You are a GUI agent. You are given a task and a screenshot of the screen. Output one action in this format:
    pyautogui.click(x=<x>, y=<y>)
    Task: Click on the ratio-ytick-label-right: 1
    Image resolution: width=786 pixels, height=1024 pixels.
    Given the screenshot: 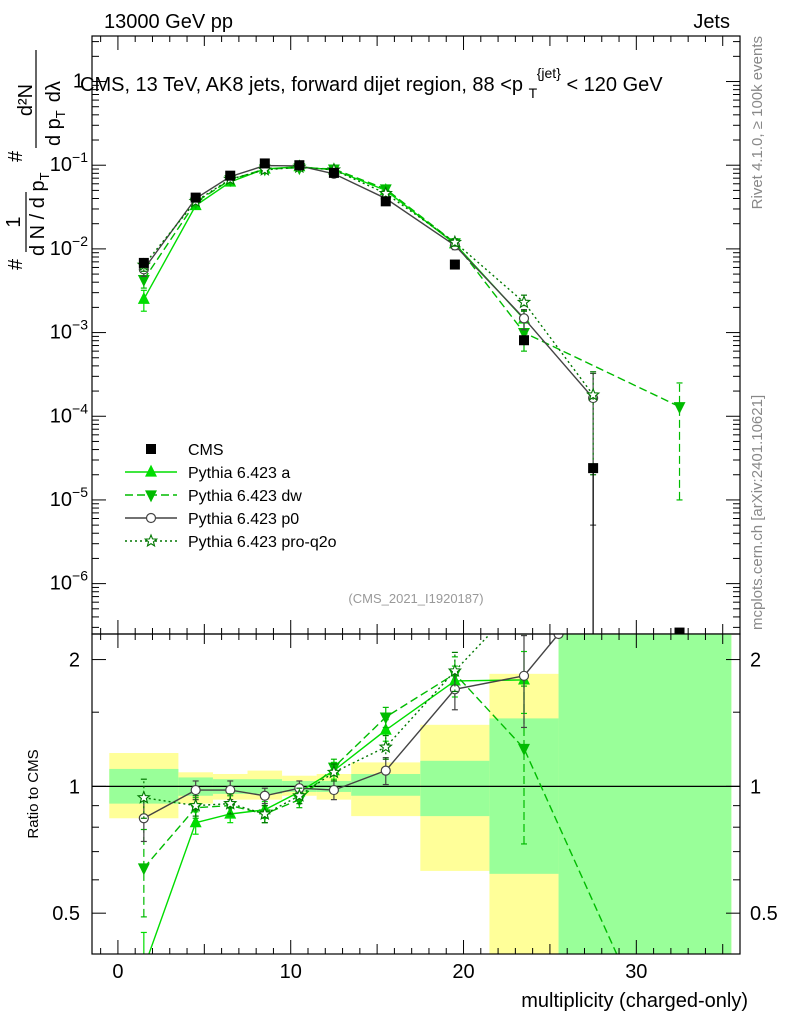 What is the action you would take?
    pyautogui.click(x=755, y=787)
    